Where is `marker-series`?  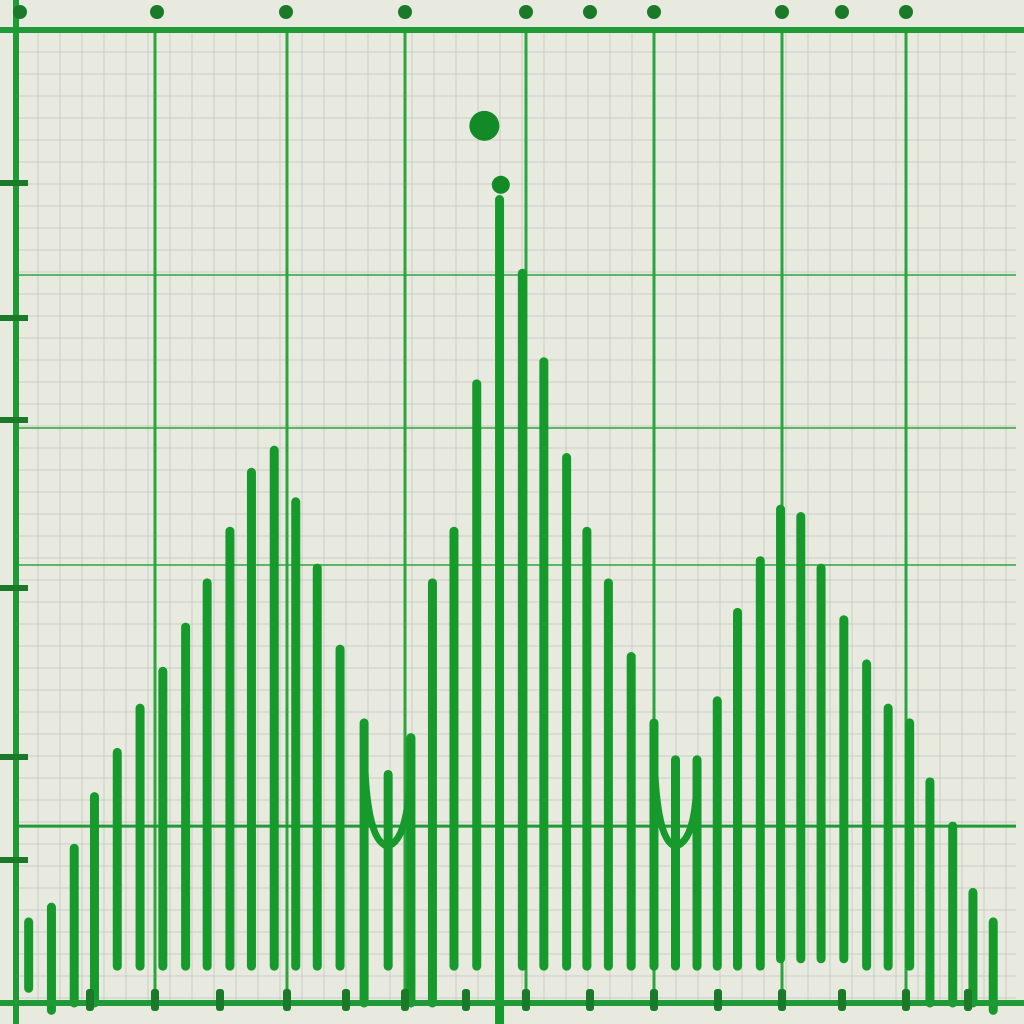
marker-series is located at coordinates (489, 152).